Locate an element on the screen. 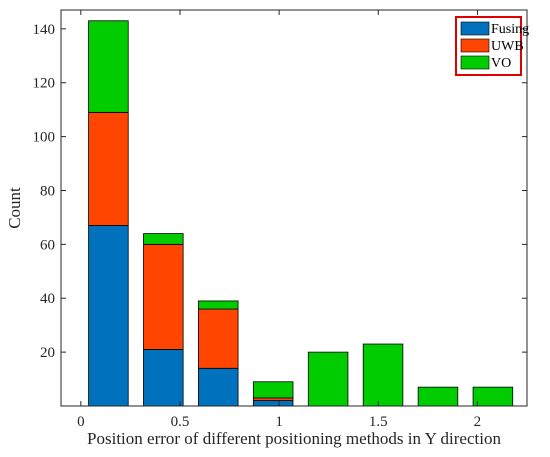 This screenshot has width=550, height=457. legend: Fusing UWB VO is located at coordinates (492, 46).